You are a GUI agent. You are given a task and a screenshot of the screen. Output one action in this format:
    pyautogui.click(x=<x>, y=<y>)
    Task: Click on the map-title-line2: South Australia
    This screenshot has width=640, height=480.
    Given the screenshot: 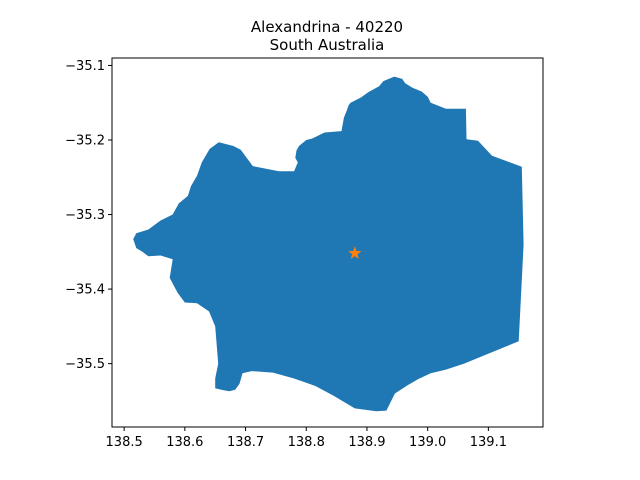 What is the action you would take?
    pyautogui.click(x=327, y=45)
    